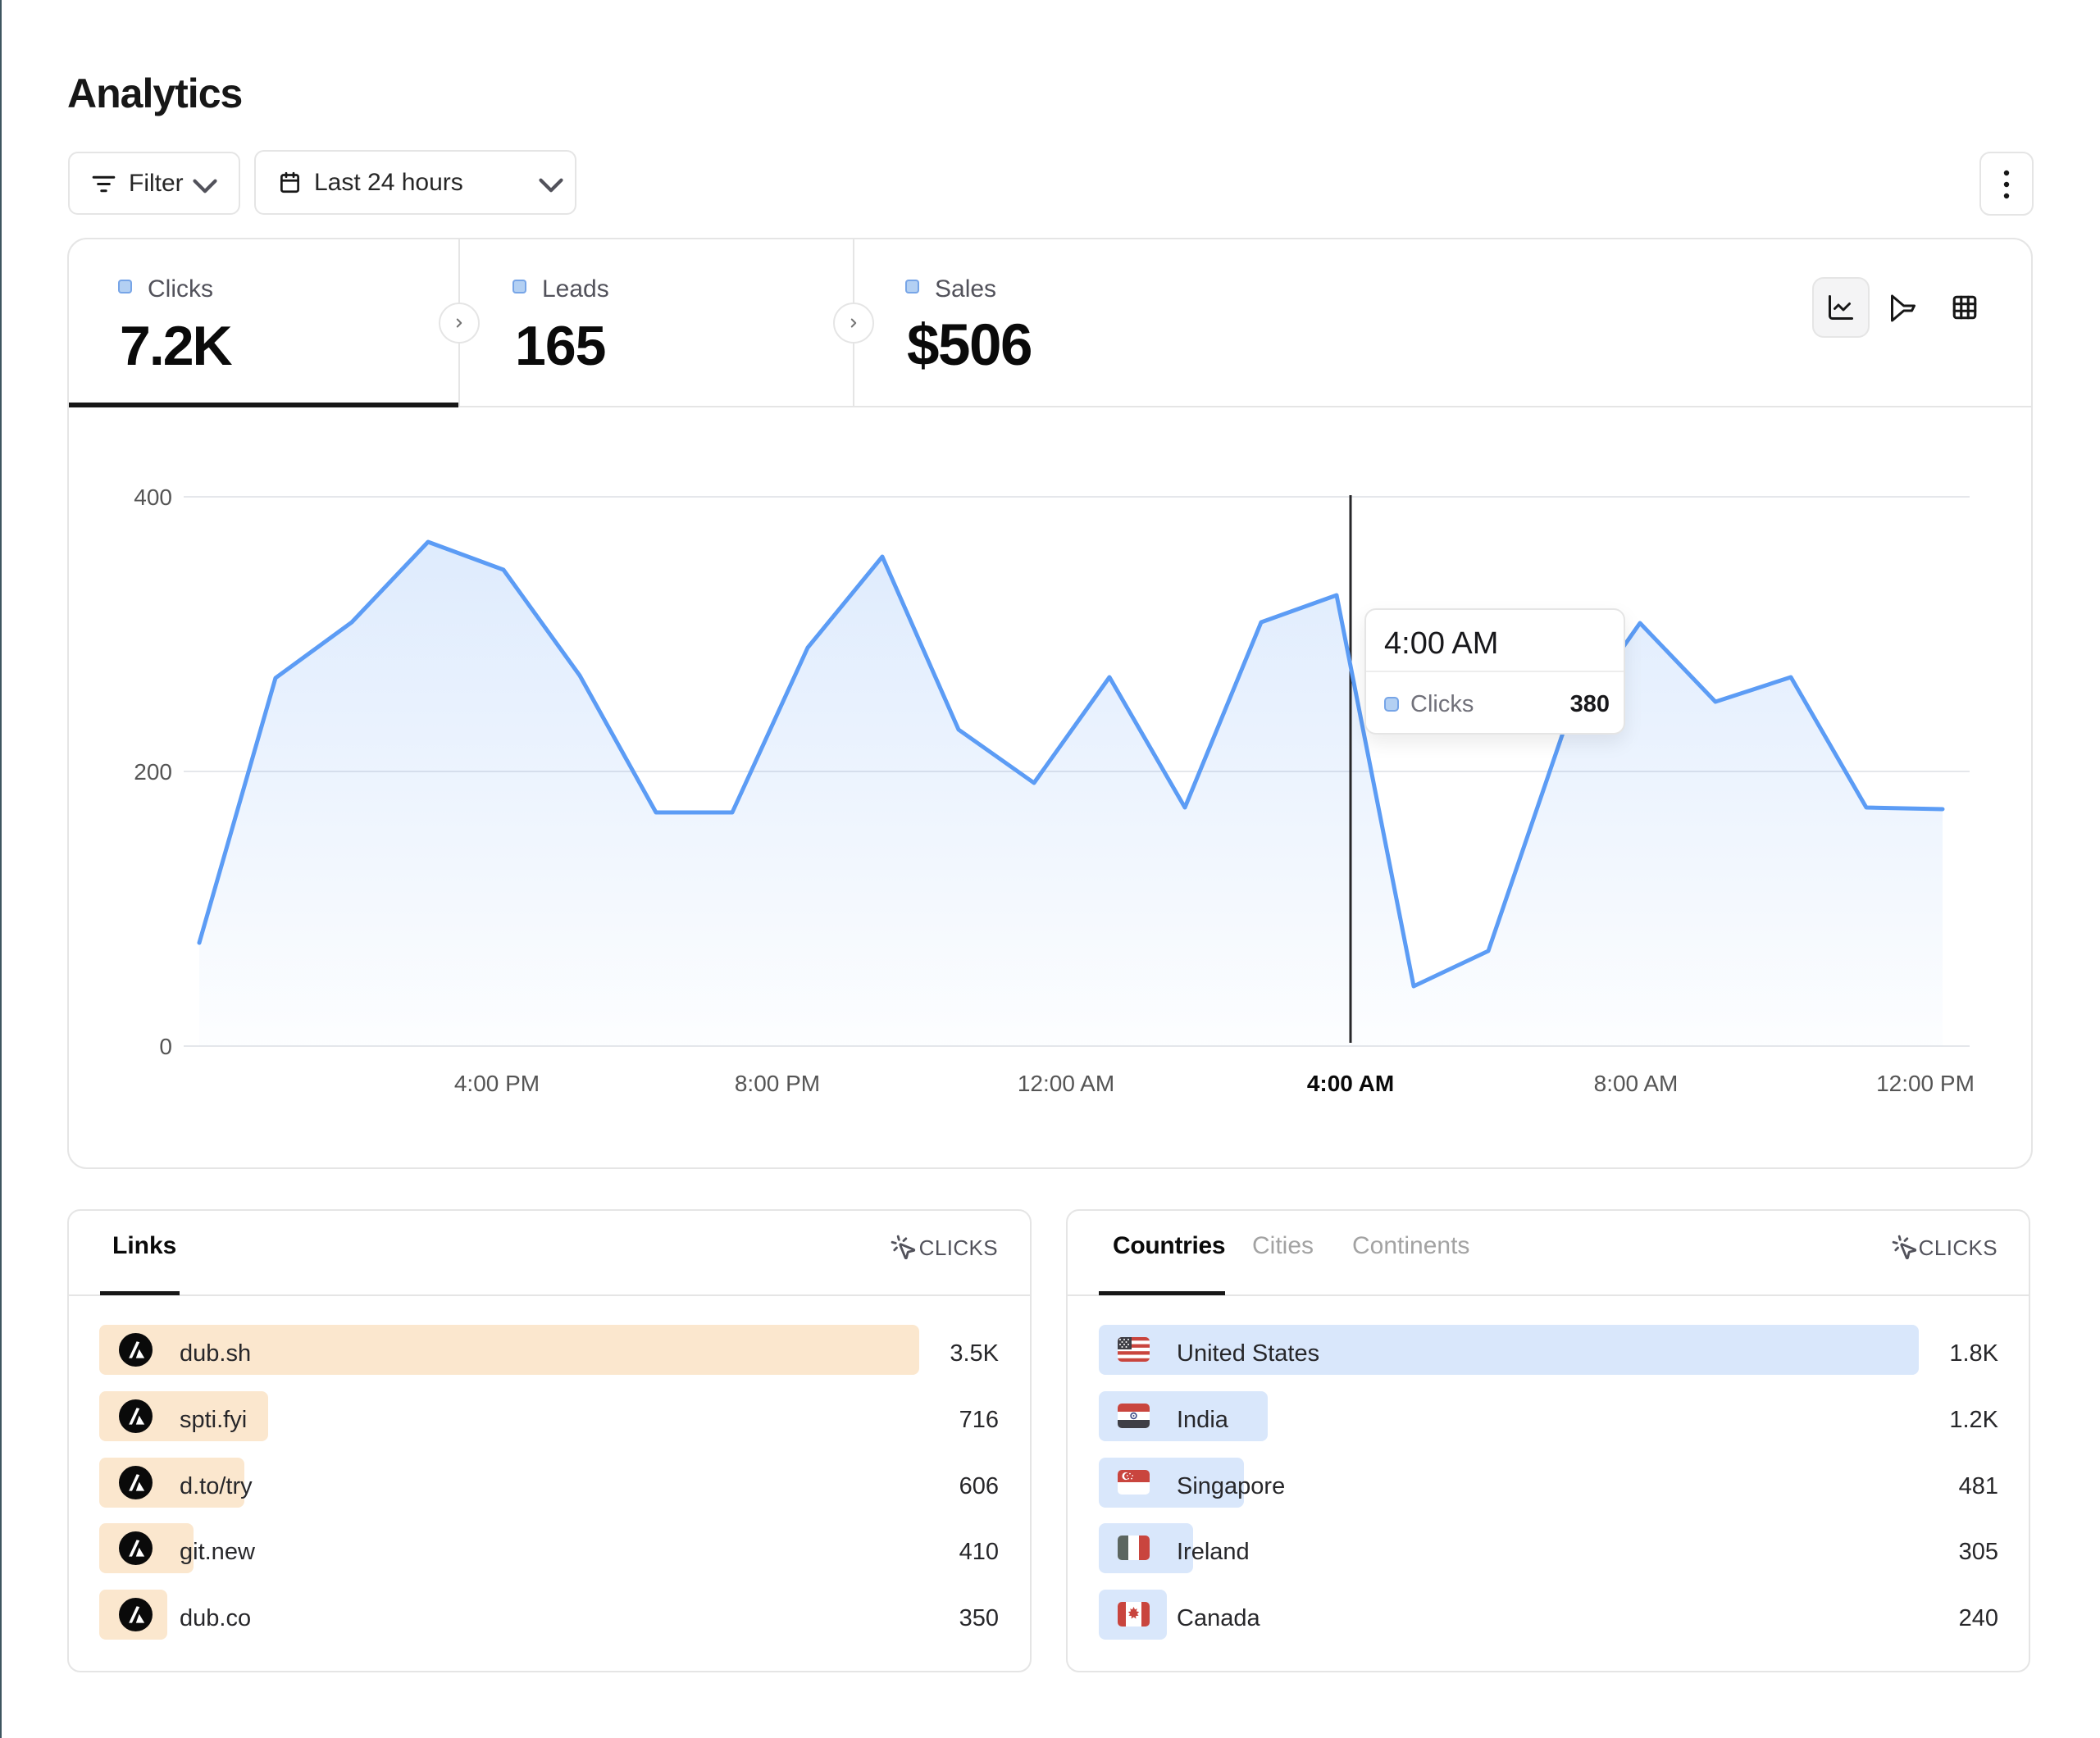 The image size is (2100, 1738). What do you see at coordinates (1350, 1083) in the screenshot?
I see `svg-text: 4:00 AM` at bounding box center [1350, 1083].